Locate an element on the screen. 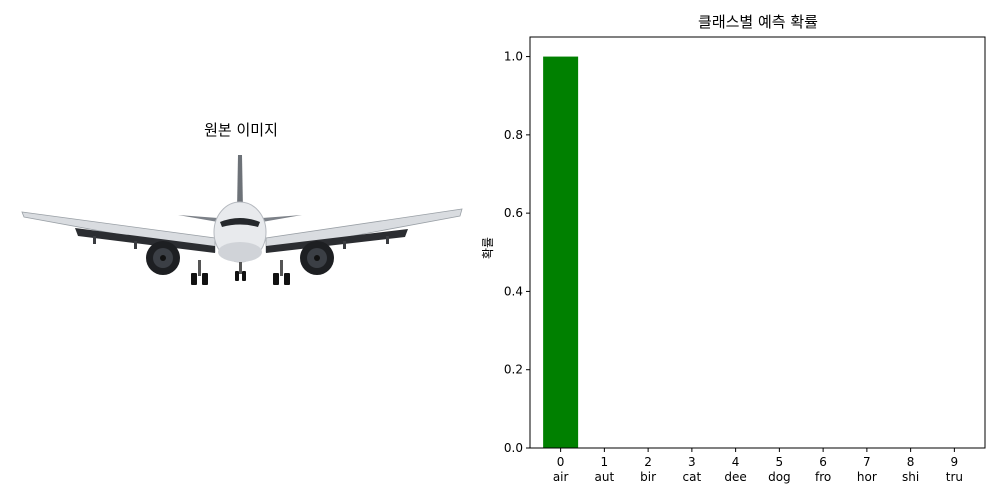  airplane-image is located at coordinates (242, 220).